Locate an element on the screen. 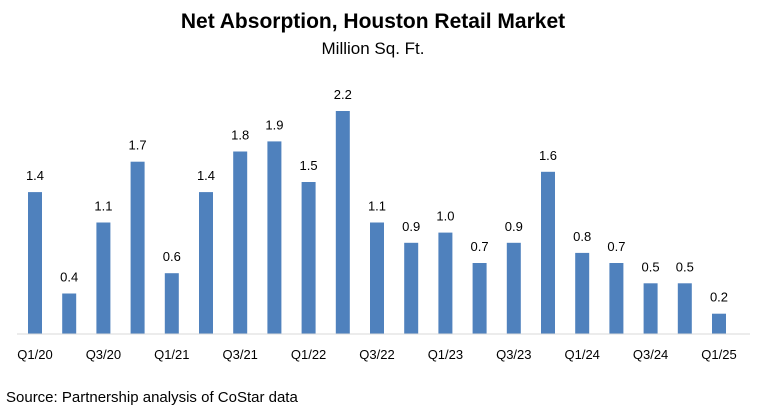 The image size is (762, 415). data-label: 1.9 is located at coordinates (274, 124).